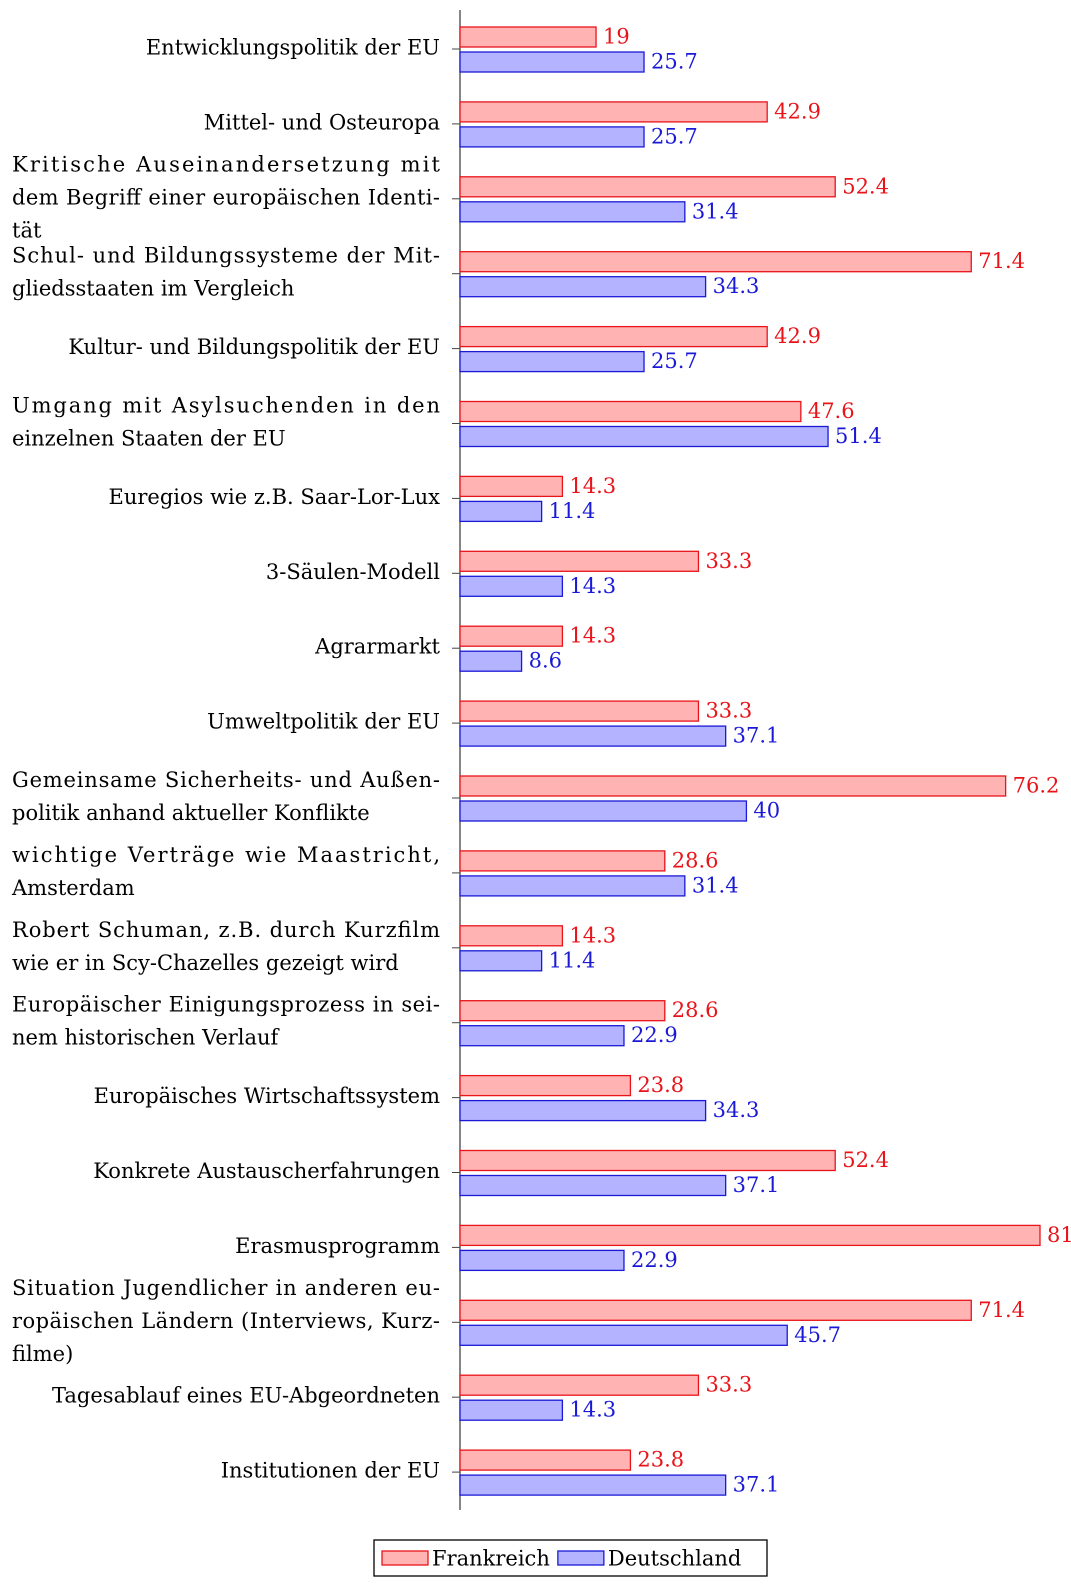  What do you see at coordinates (817, 1335) in the screenshot?
I see `value-label: 45.7` at bounding box center [817, 1335].